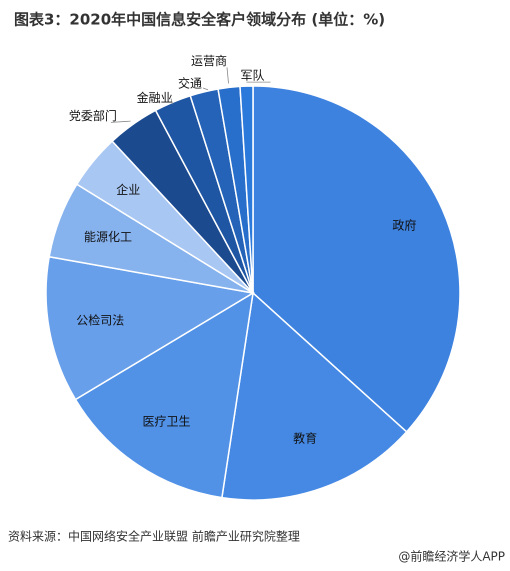 This screenshot has width=510, height=571. What do you see at coordinates (100, 320) in the screenshot?
I see `slice-label: 公检司法` at bounding box center [100, 320].